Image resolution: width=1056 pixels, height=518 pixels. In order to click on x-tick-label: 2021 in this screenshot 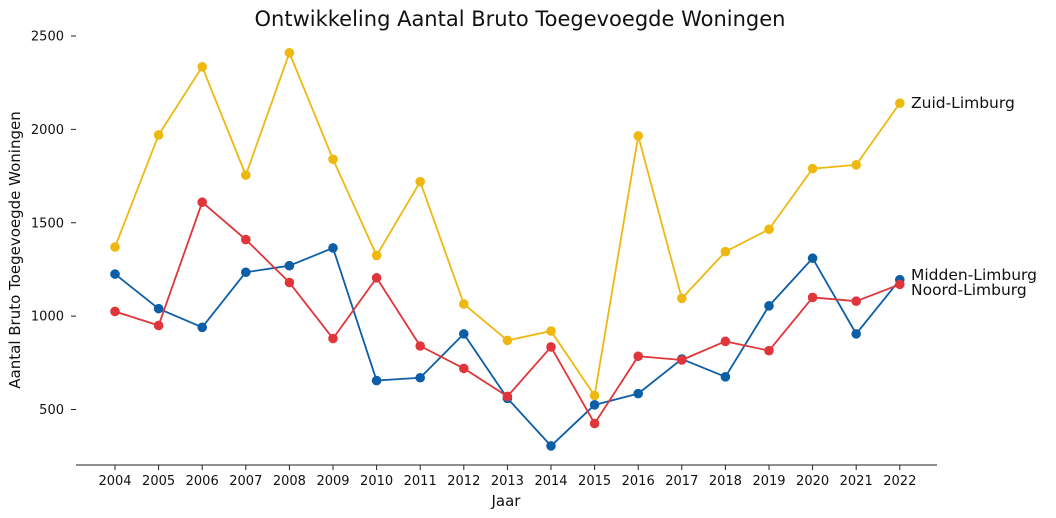, I will do `click(856, 481)`.